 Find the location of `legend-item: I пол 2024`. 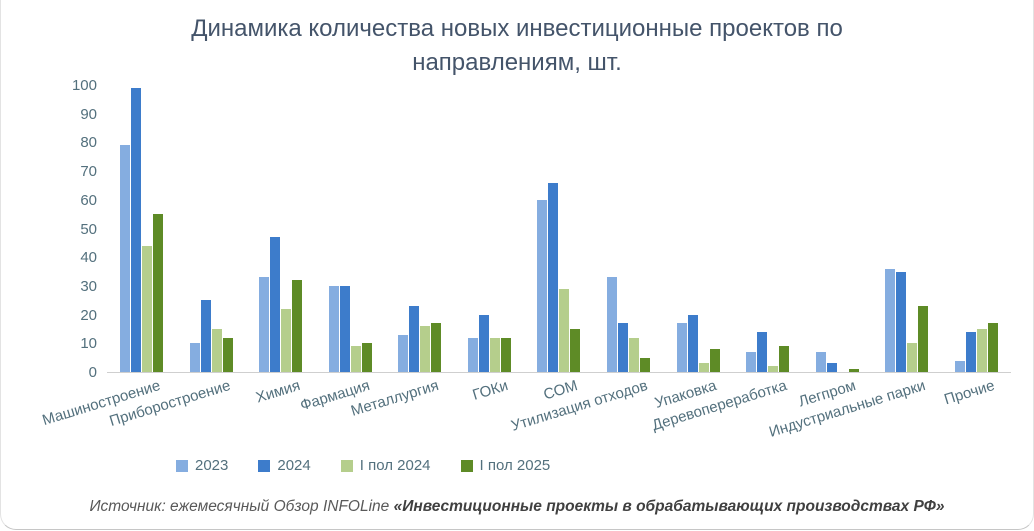

legend-item: I пол 2024 is located at coordinates (385, 465).